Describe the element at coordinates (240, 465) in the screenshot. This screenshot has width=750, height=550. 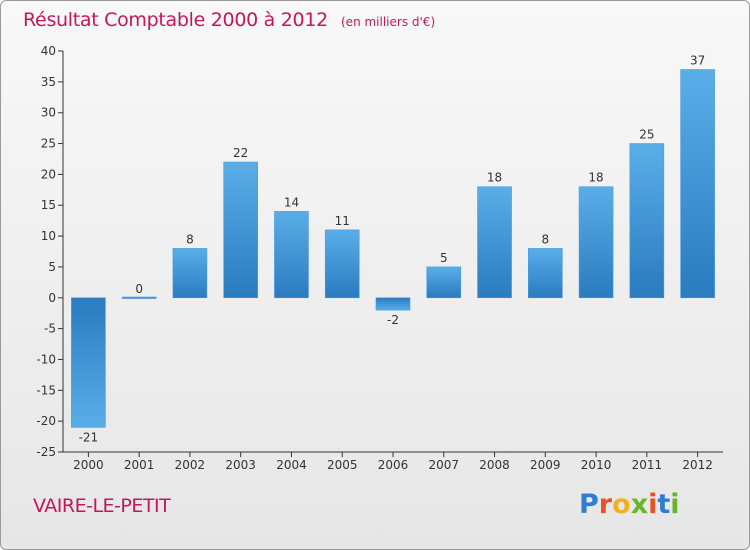
I see `x-tick-label: 2003` at that location.